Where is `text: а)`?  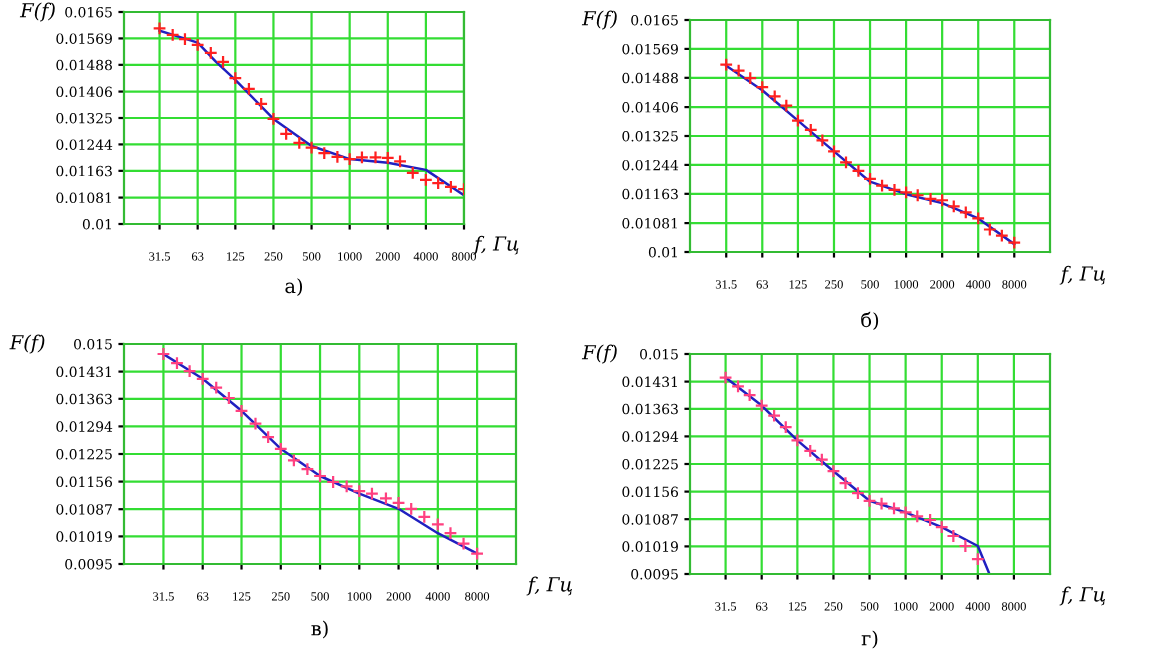 text: а) is located at coordinates (294, 287).